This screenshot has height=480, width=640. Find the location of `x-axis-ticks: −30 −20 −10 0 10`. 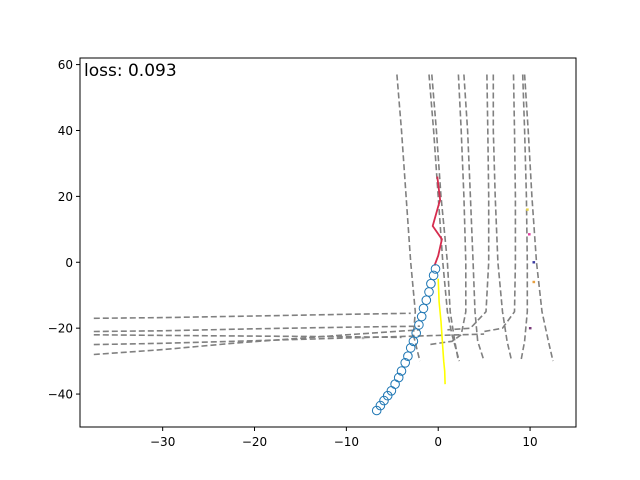

x-axis-ticks: −30 −20 −10 0 10 is located at coordinates (344, 438).